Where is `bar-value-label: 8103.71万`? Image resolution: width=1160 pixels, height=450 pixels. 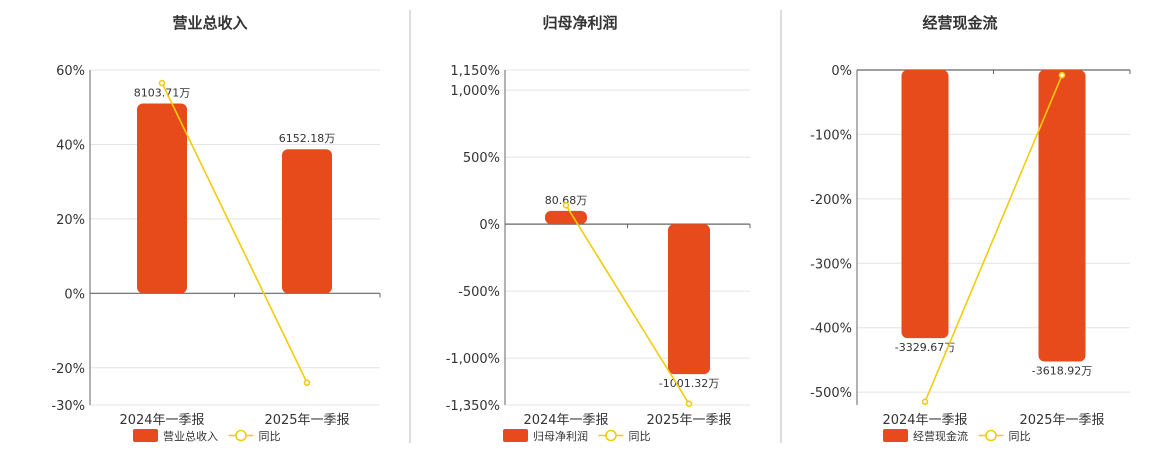
bar-value-label: 8103.71万 is located at coordinates (162, 93).